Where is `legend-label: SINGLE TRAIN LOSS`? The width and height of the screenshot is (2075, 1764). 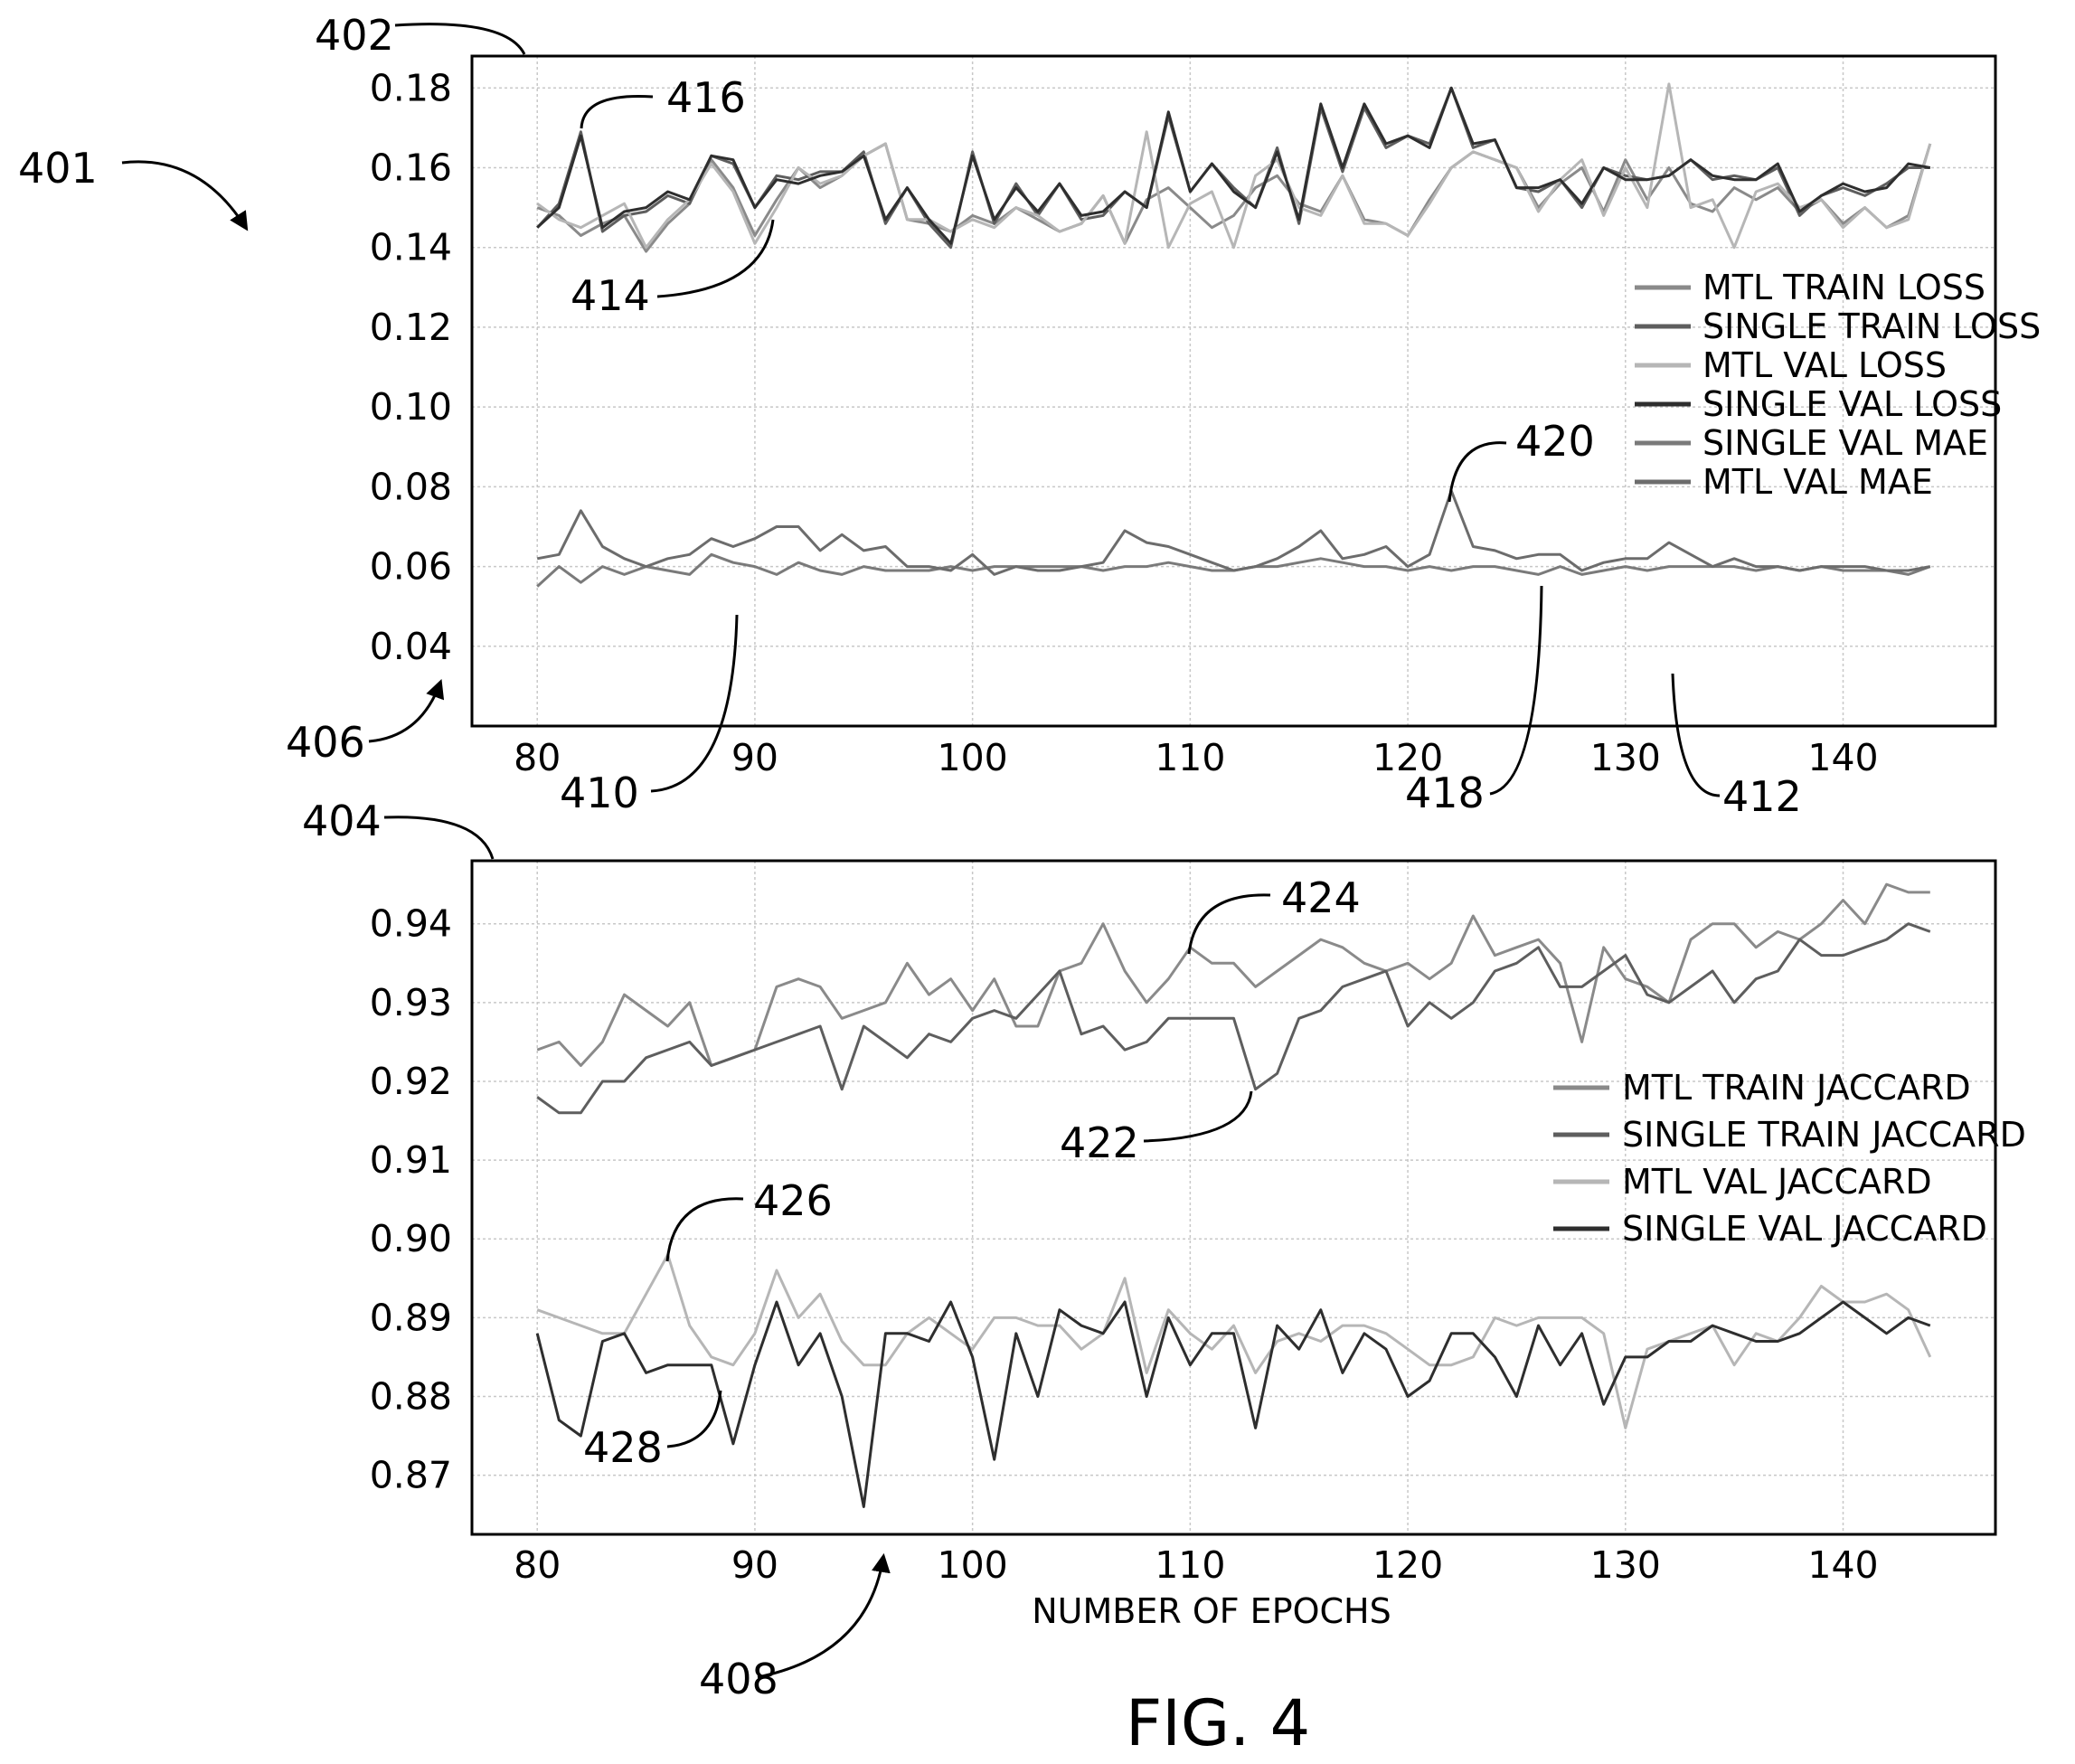
legend-label: SINGLE TRAIN LOSS is located at coordinates (1872, 327).